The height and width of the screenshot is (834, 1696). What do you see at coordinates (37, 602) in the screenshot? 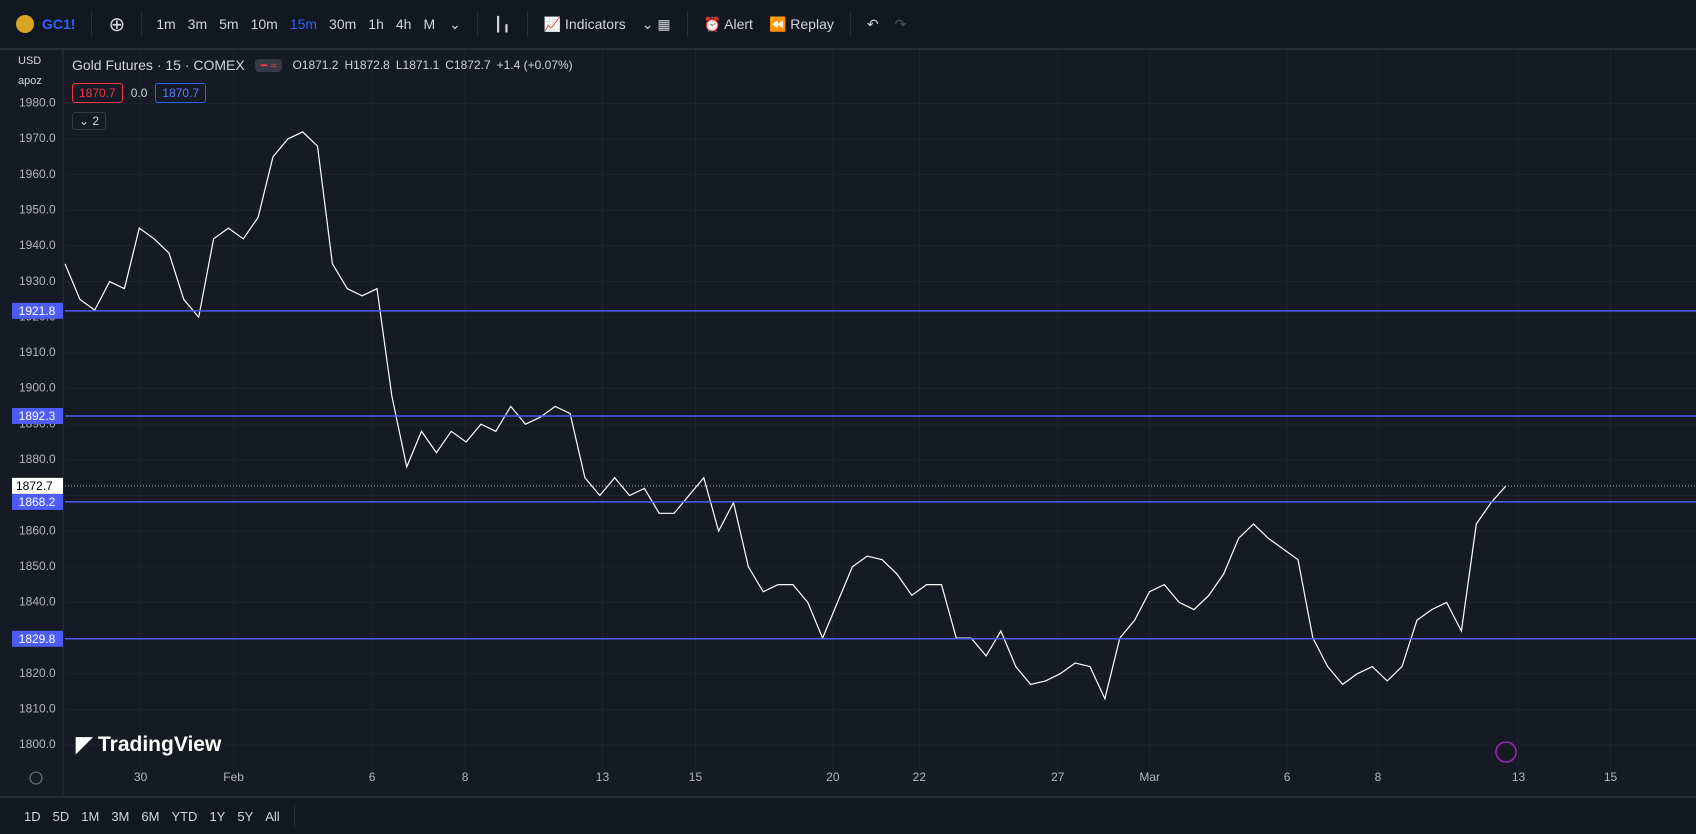
I see `y-tick-label: 1840.0` at bounding box center [37, 602].